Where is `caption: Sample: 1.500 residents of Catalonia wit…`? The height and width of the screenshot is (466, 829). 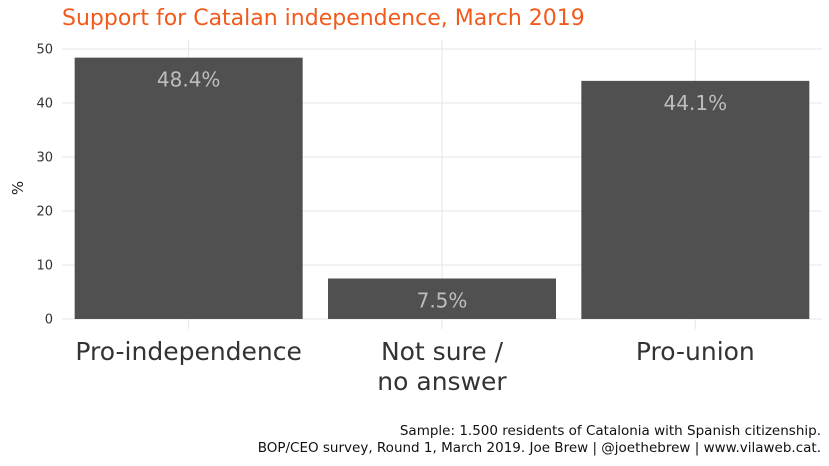 caption: Sample: 1.500 residents of Catalonia wit… is located at coordinates (539, 440).